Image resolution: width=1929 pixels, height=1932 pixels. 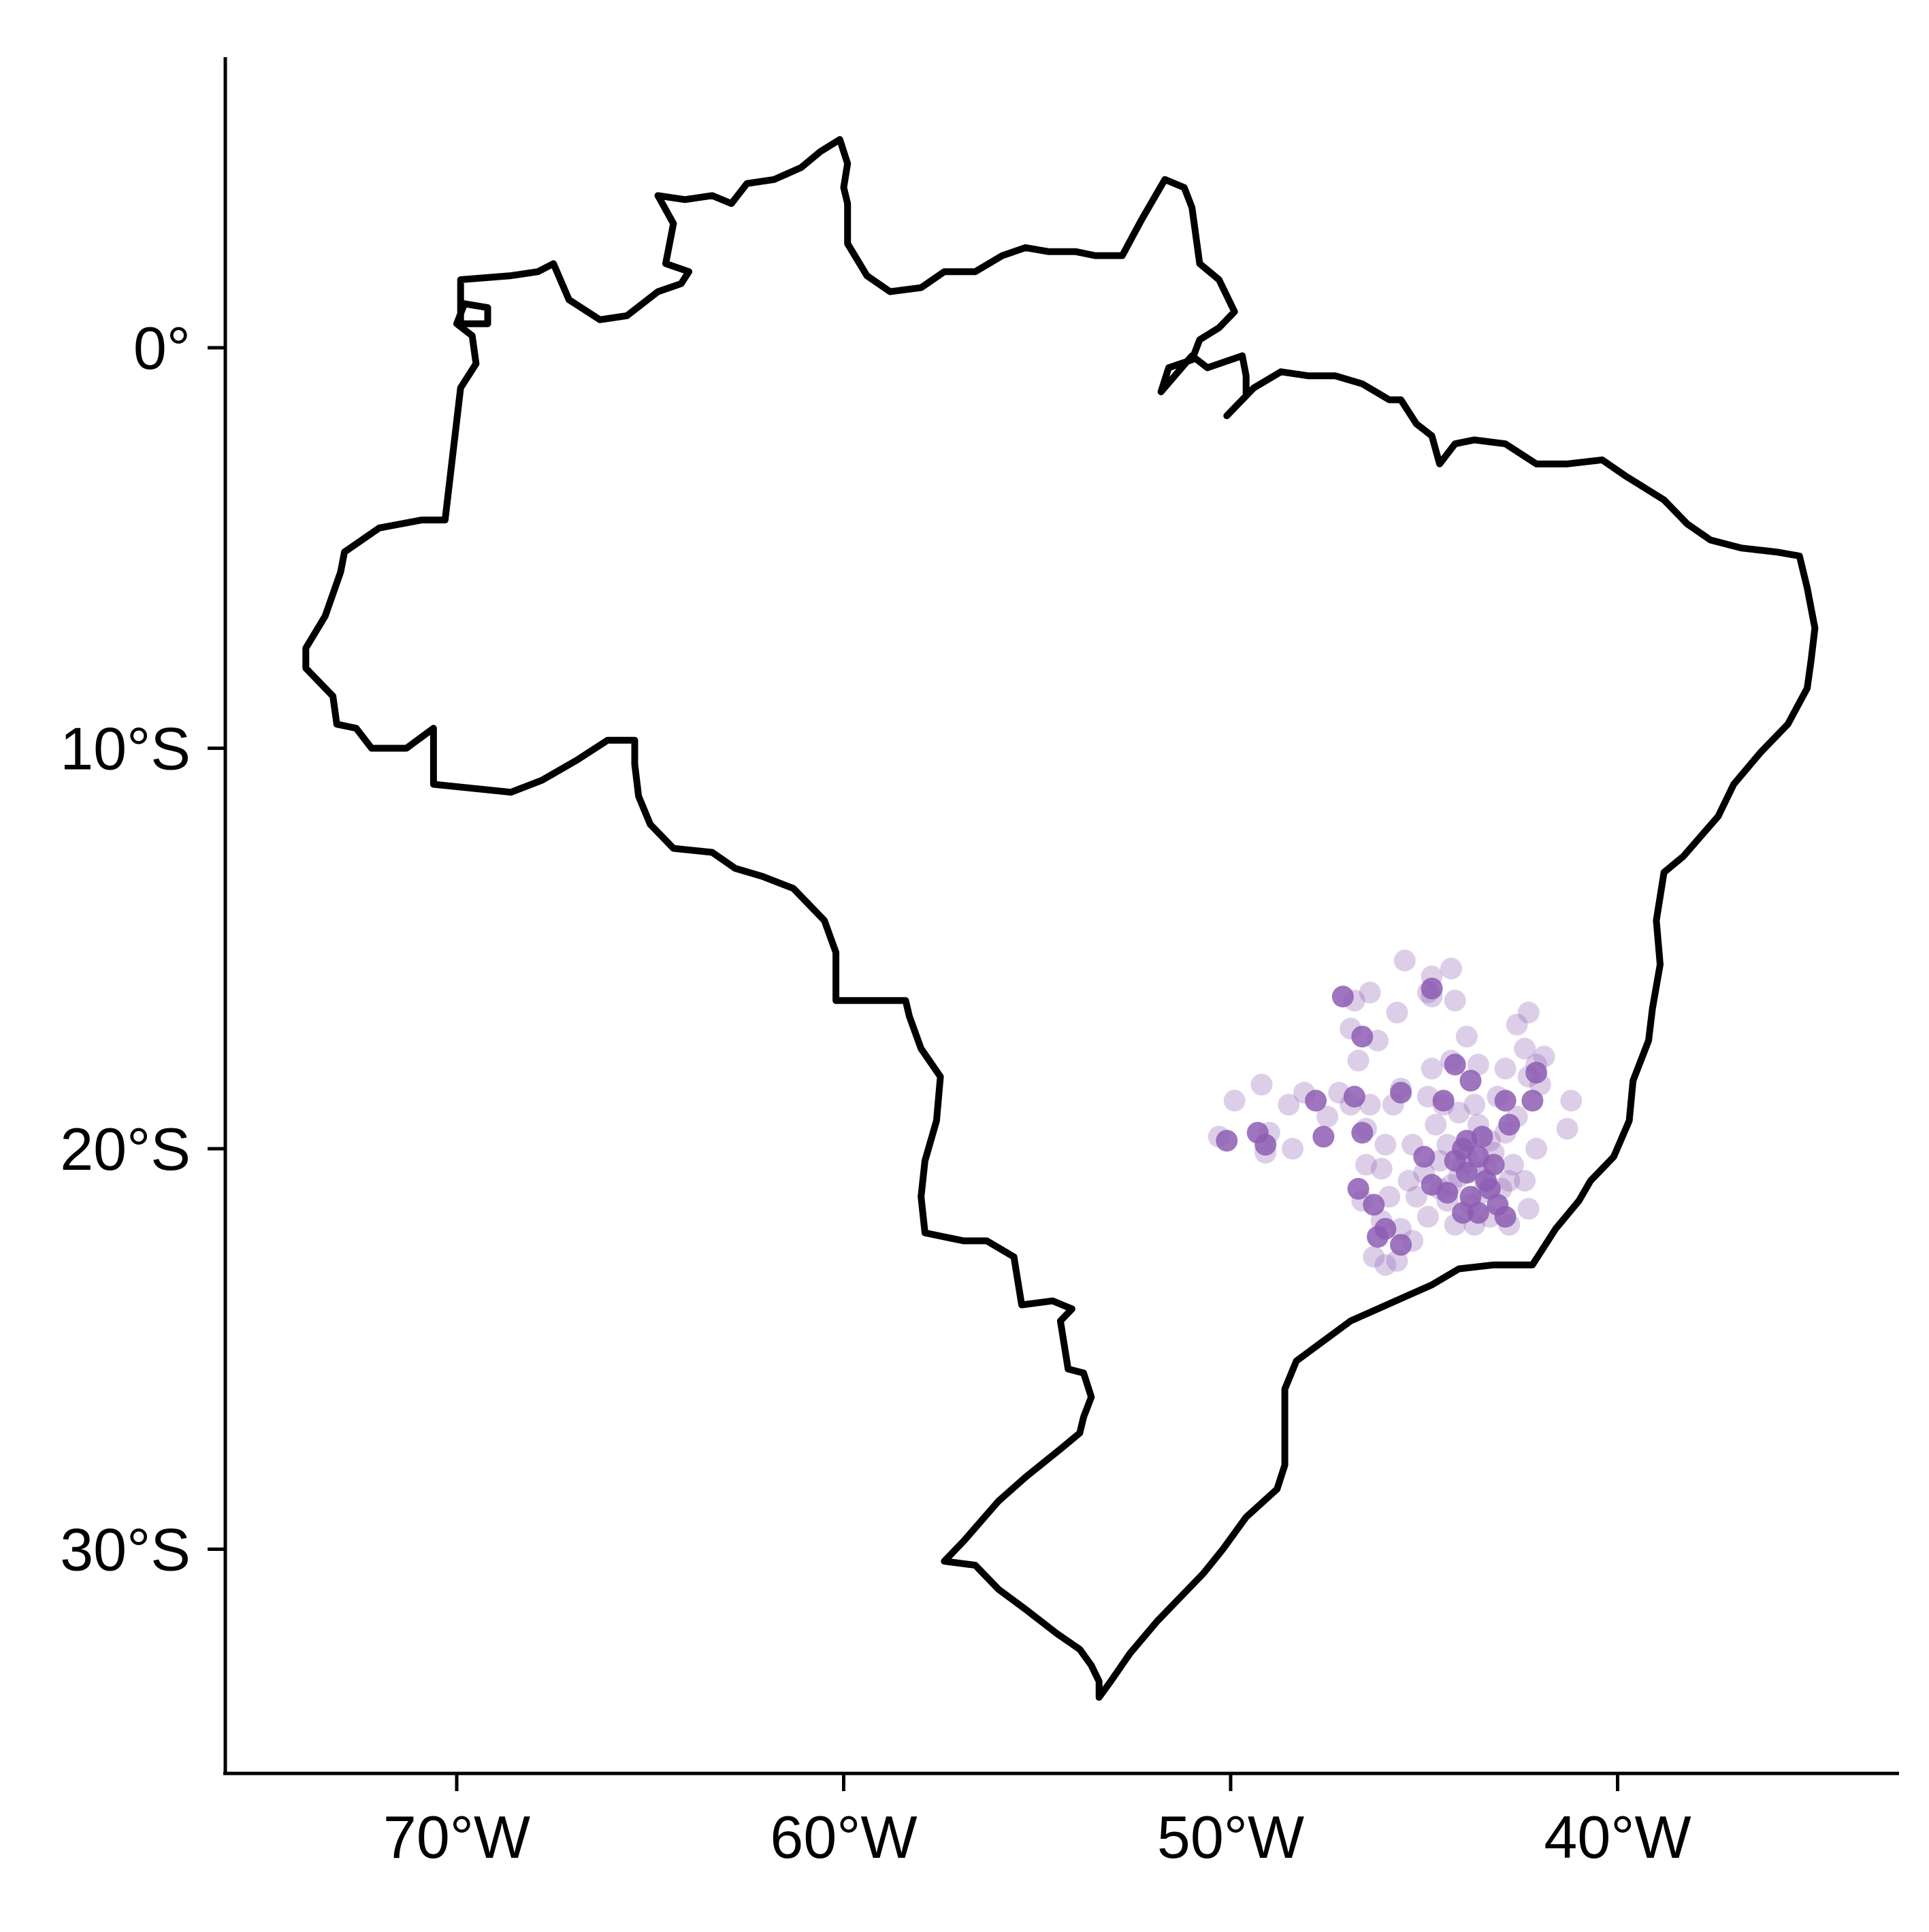 I want to click on y-tick-label: 30°S, so click(x=125, y=1550).